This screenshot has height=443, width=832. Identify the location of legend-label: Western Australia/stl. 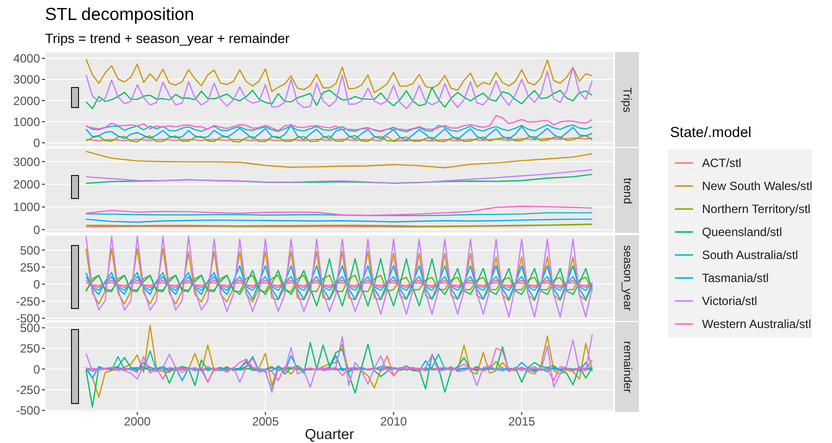
(757, 324).